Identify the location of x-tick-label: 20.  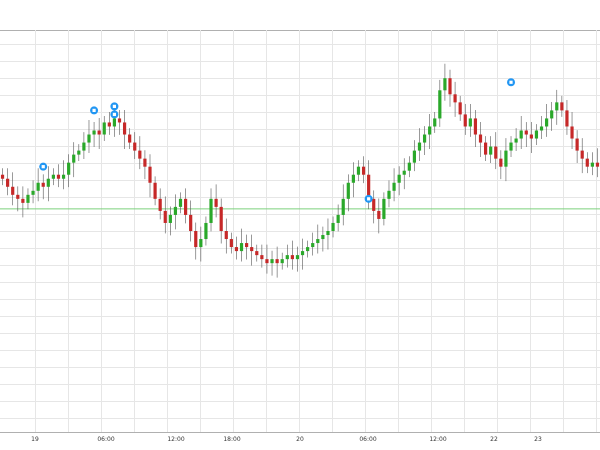
(300, 439).